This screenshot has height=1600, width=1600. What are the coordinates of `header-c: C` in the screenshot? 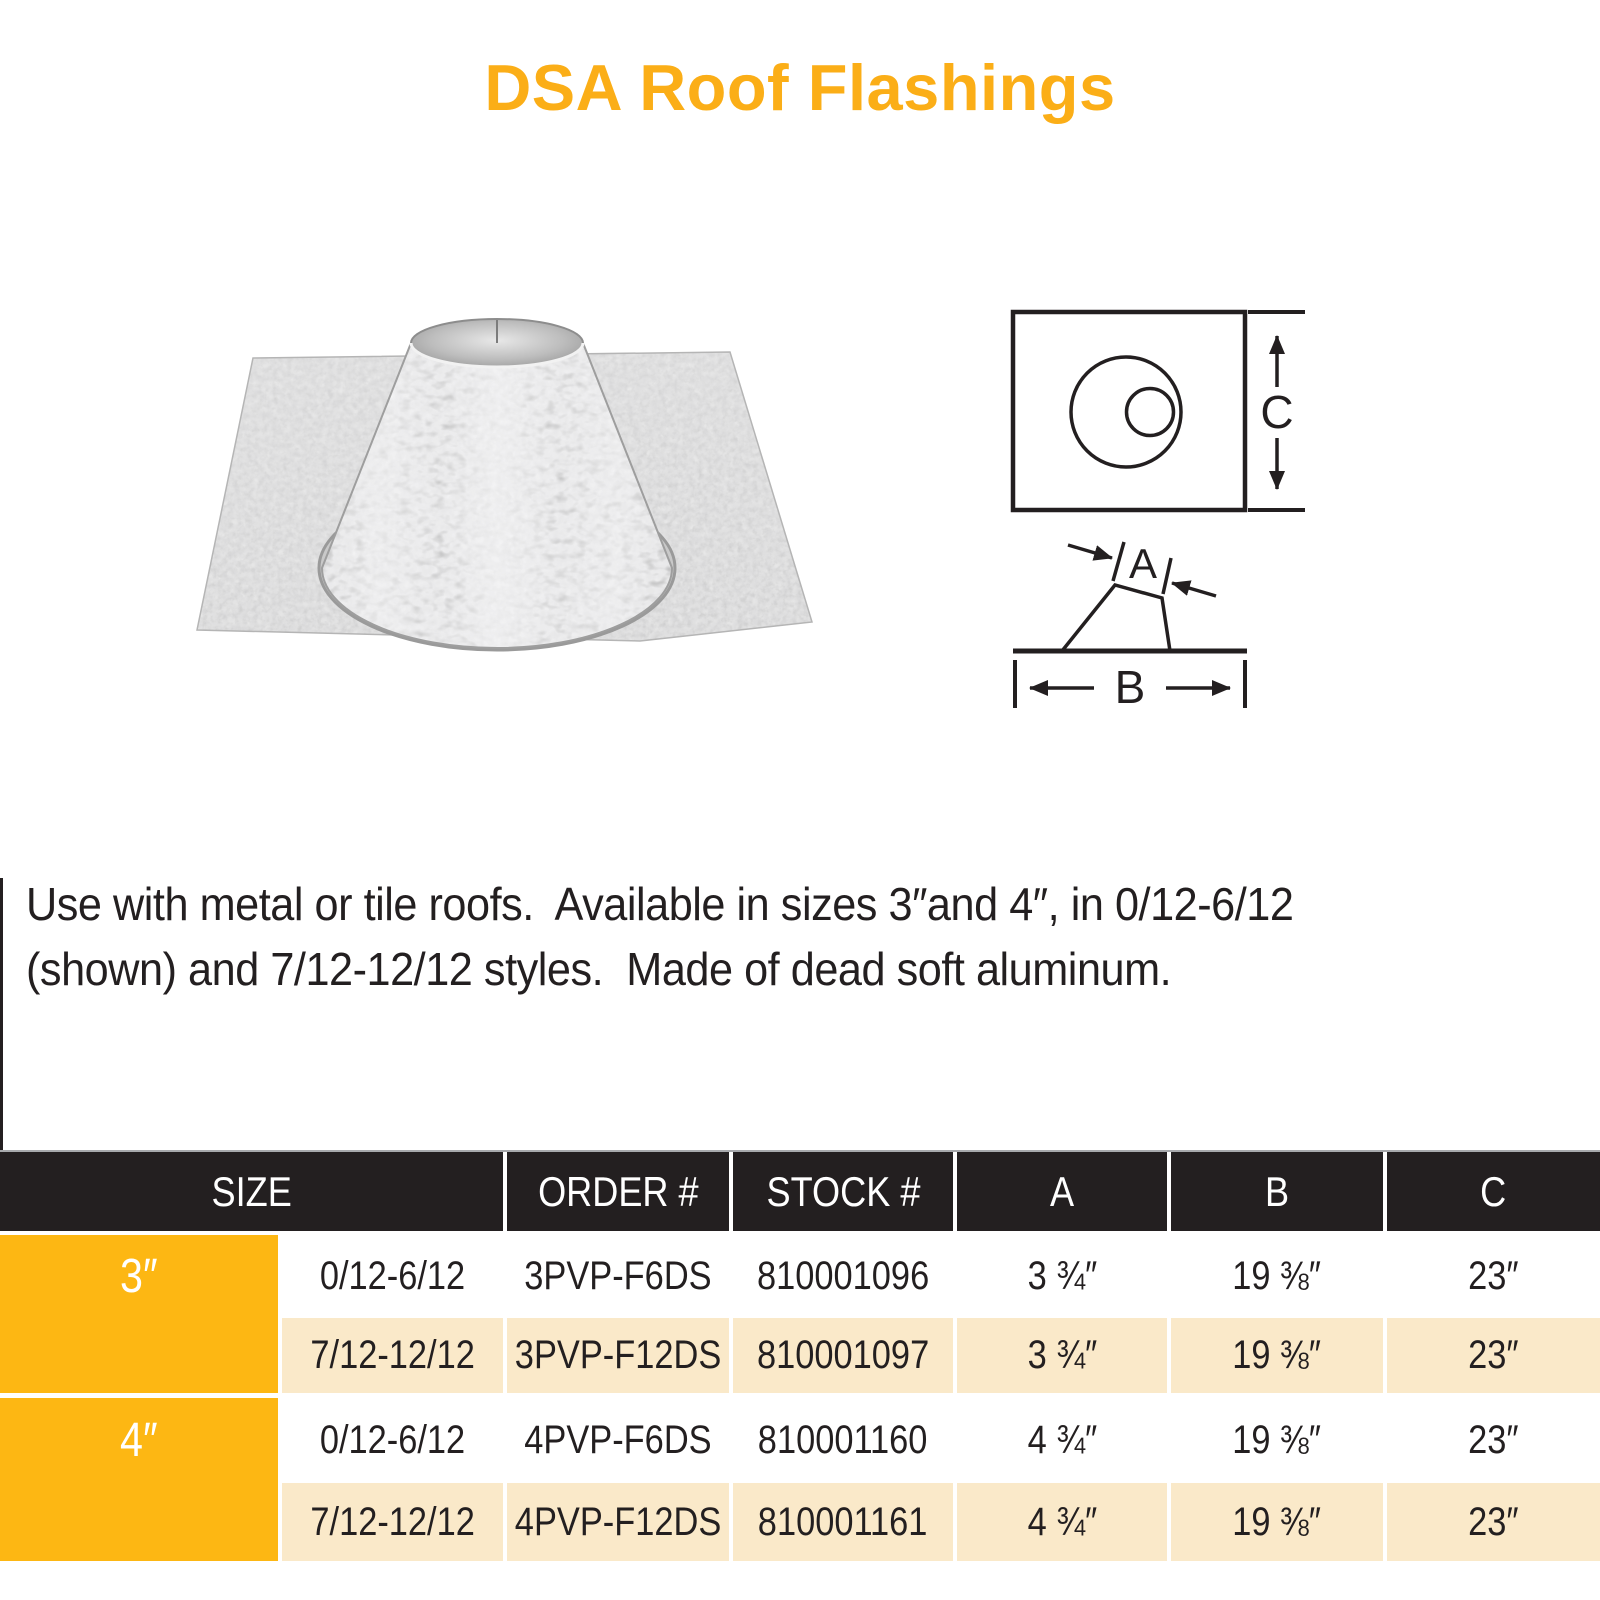 It's located at (1493, 1191).